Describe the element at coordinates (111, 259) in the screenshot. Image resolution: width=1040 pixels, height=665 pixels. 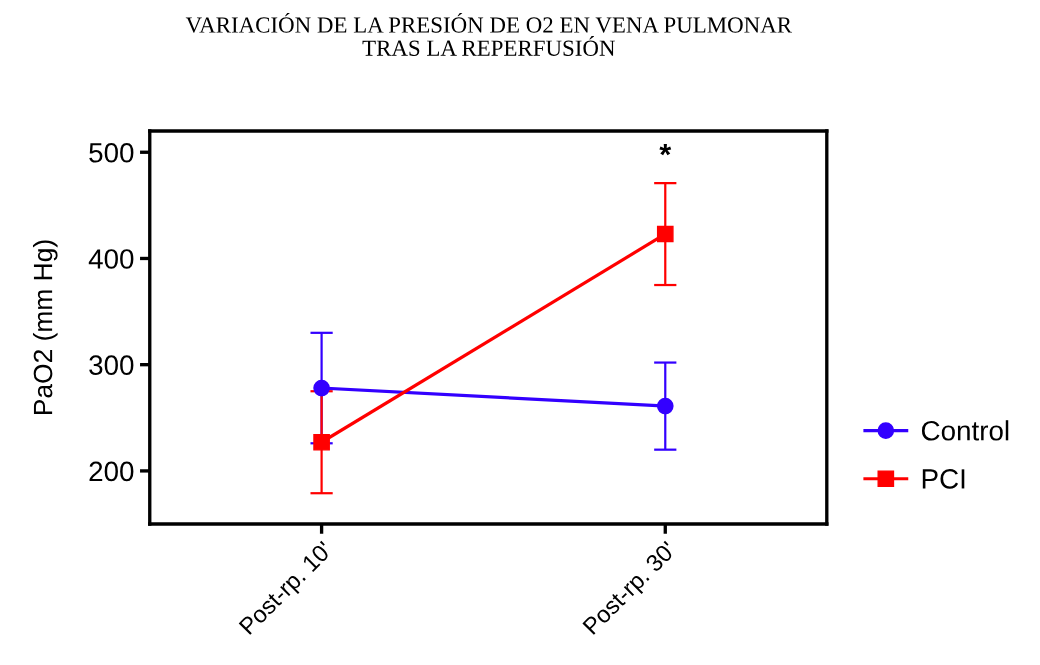
I see `y-tick-label: 400` at that location.